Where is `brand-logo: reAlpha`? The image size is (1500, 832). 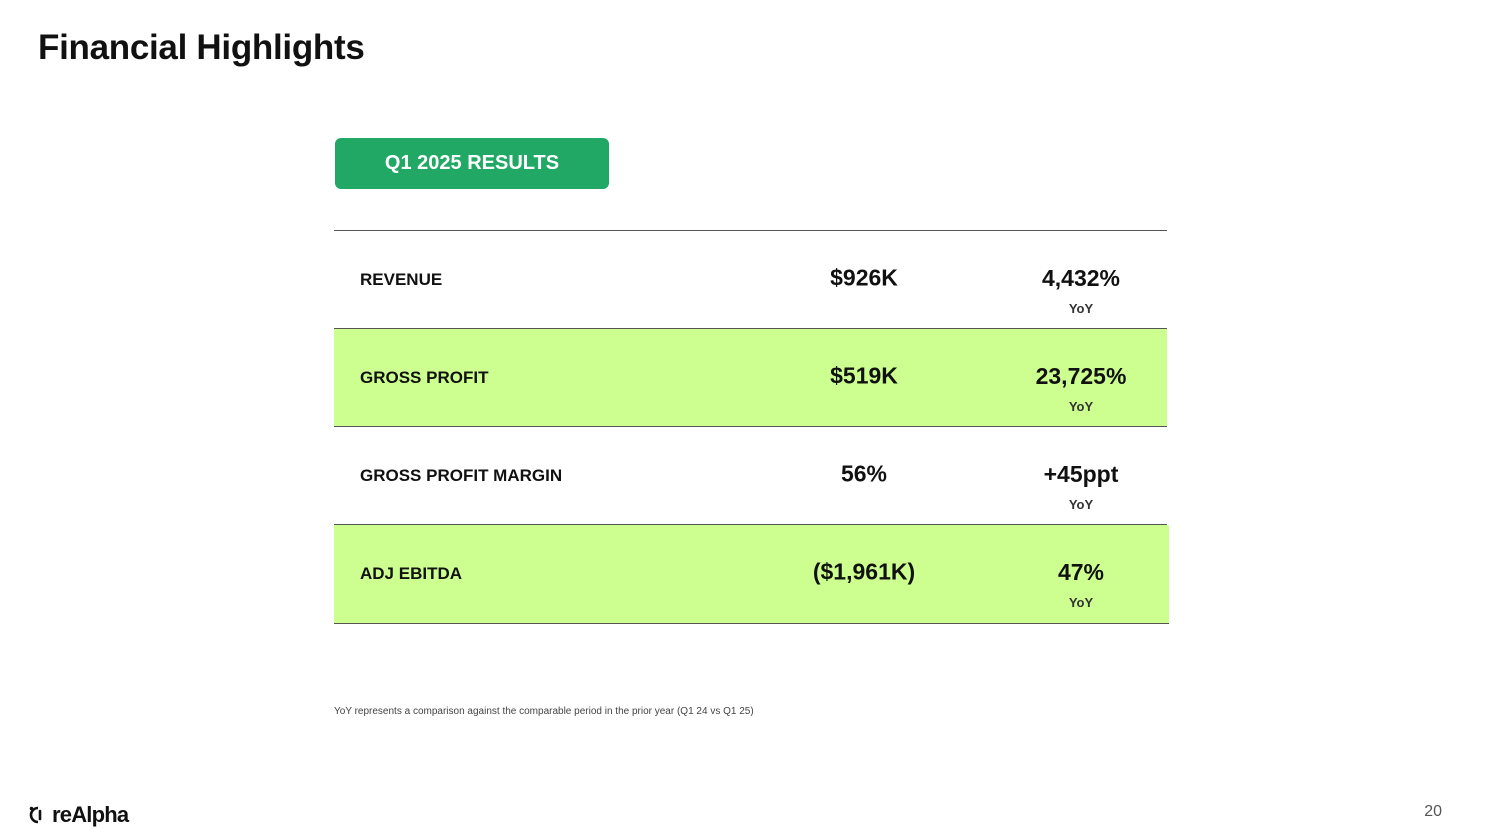
brand-logo: reAlpha is located at coordinates (78, 815).